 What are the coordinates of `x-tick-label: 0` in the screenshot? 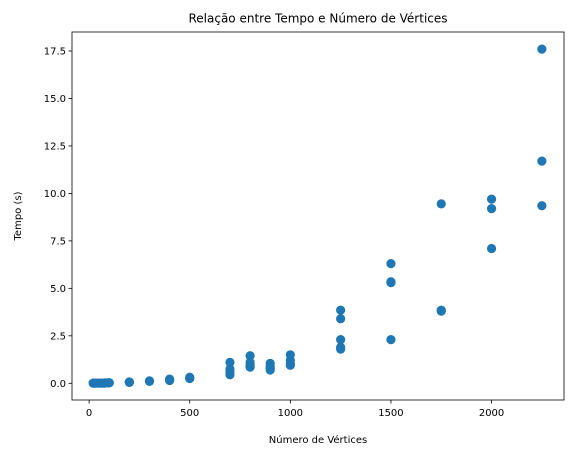 It's located at (89, 413).